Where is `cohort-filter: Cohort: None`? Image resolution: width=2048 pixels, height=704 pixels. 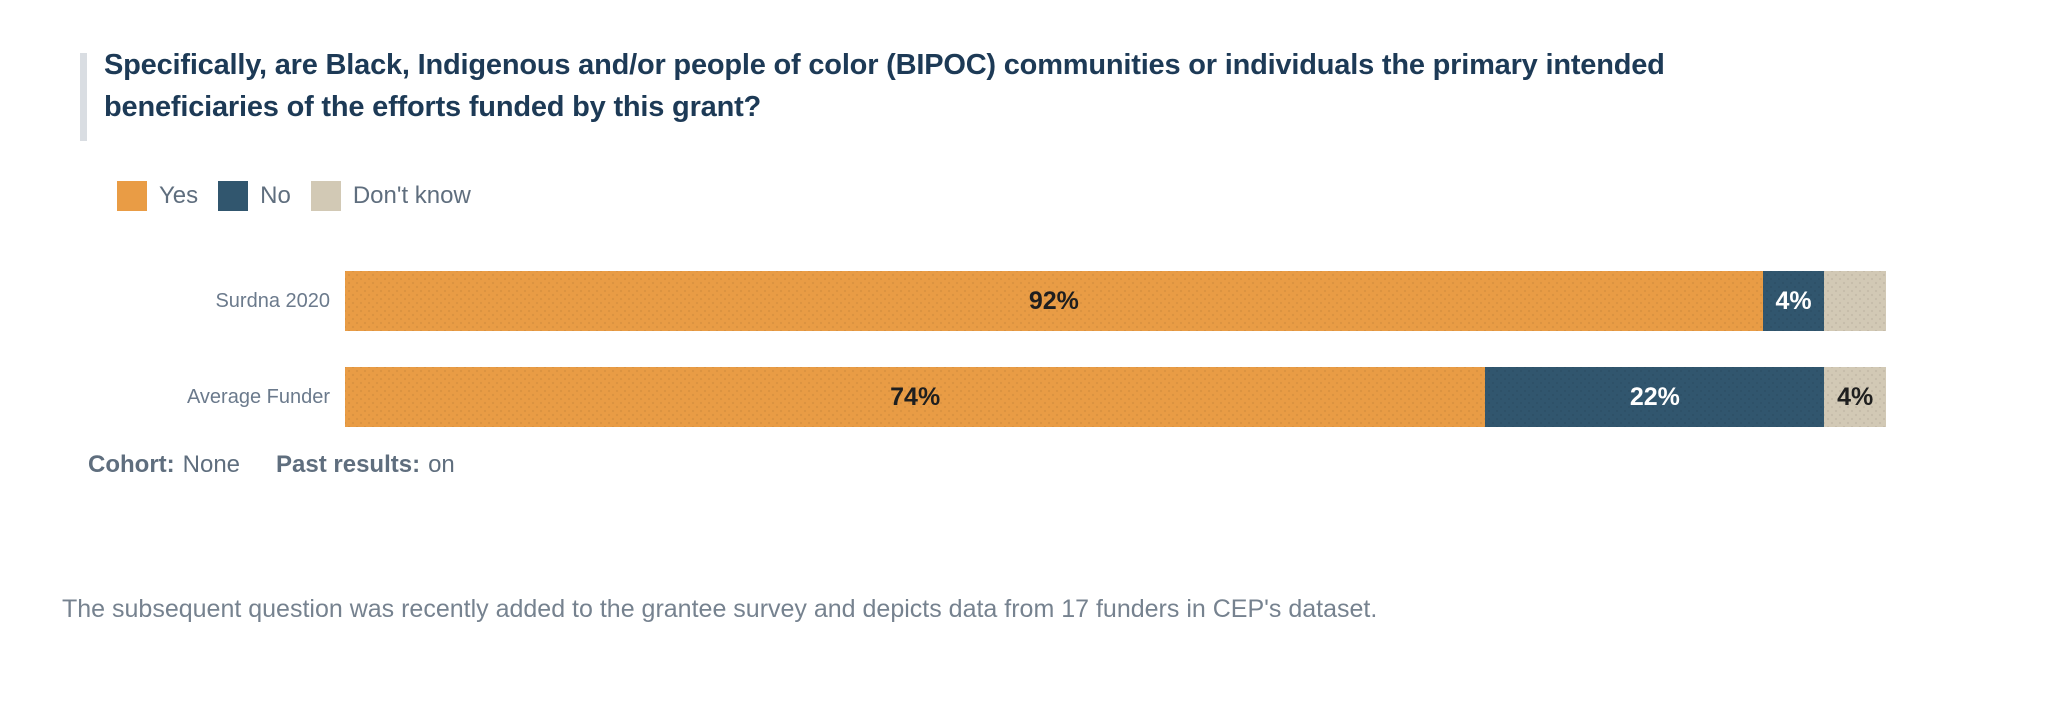 cohort-filter: Cohort: None is located at coordinates (164, 465).